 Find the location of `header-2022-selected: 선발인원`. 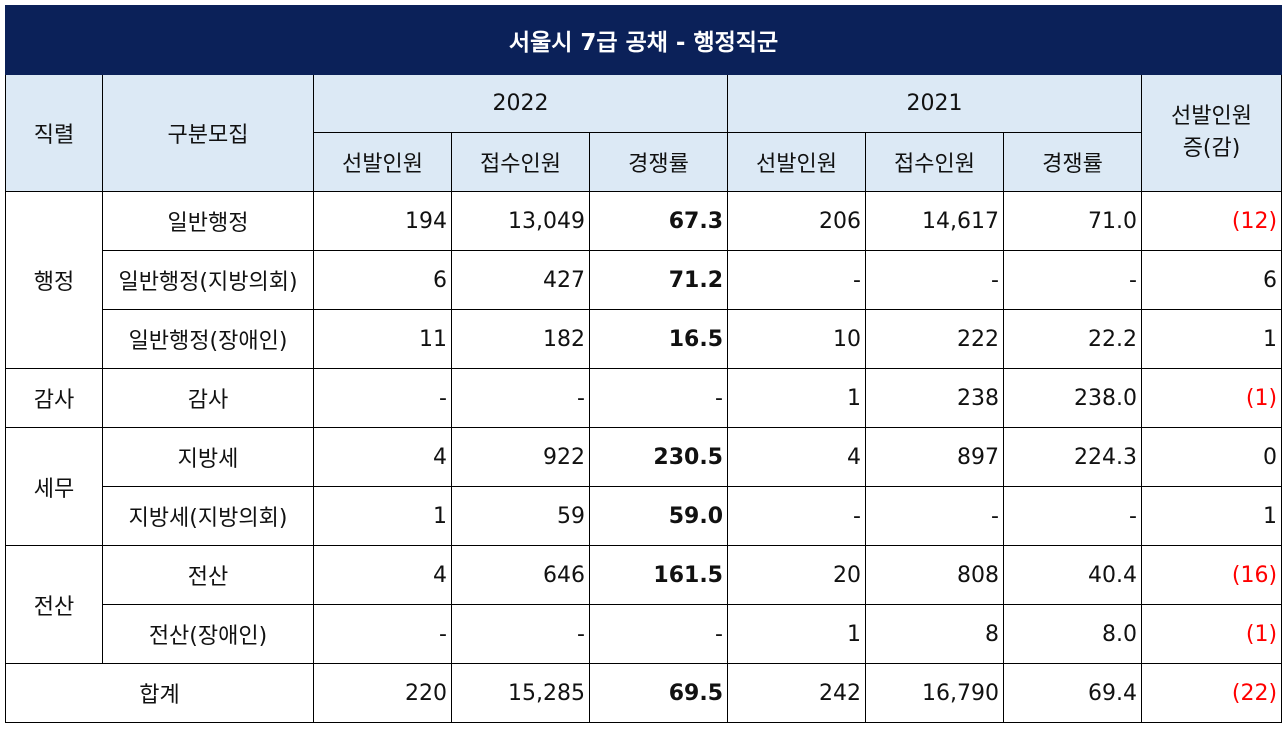

header-2022-selected: 선발인원 is located at coordinates (382, 162).